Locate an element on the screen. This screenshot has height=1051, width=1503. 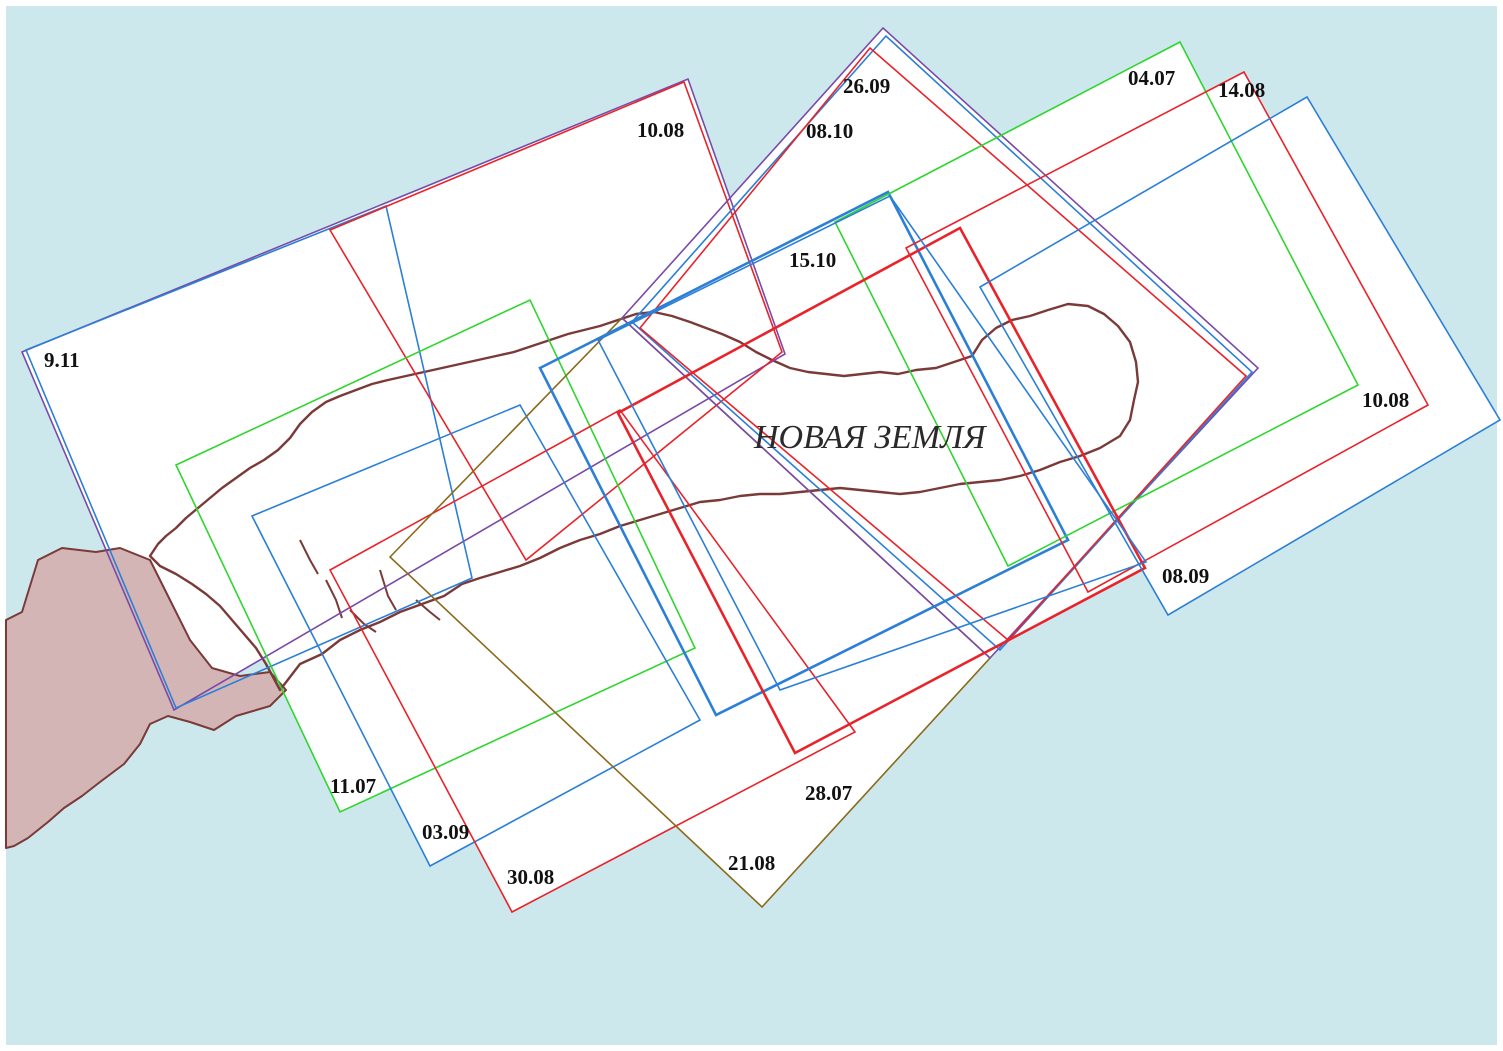
date-label-0810: 08.10 is located at coordinates (829, 131).